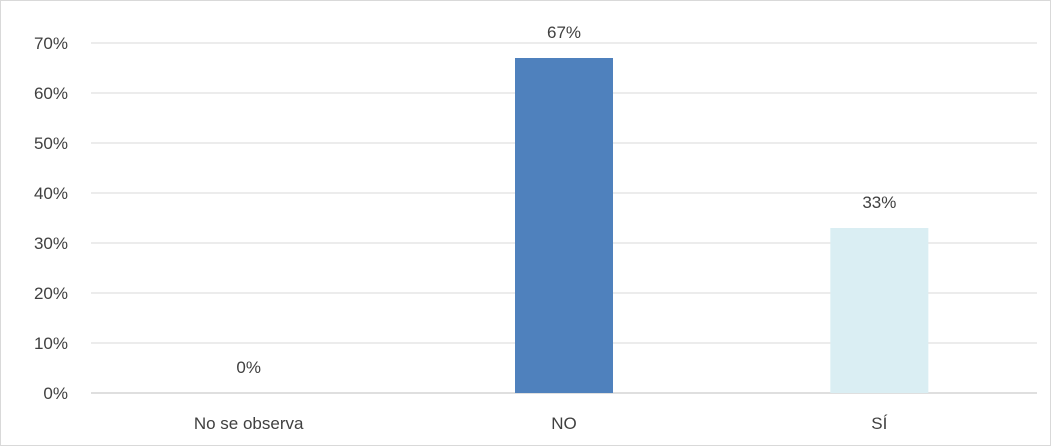  What do you see at coordinates (249, 423) in the screenshot?
I see `x-tick-label: No se observa` at bounding box center [249, 423].